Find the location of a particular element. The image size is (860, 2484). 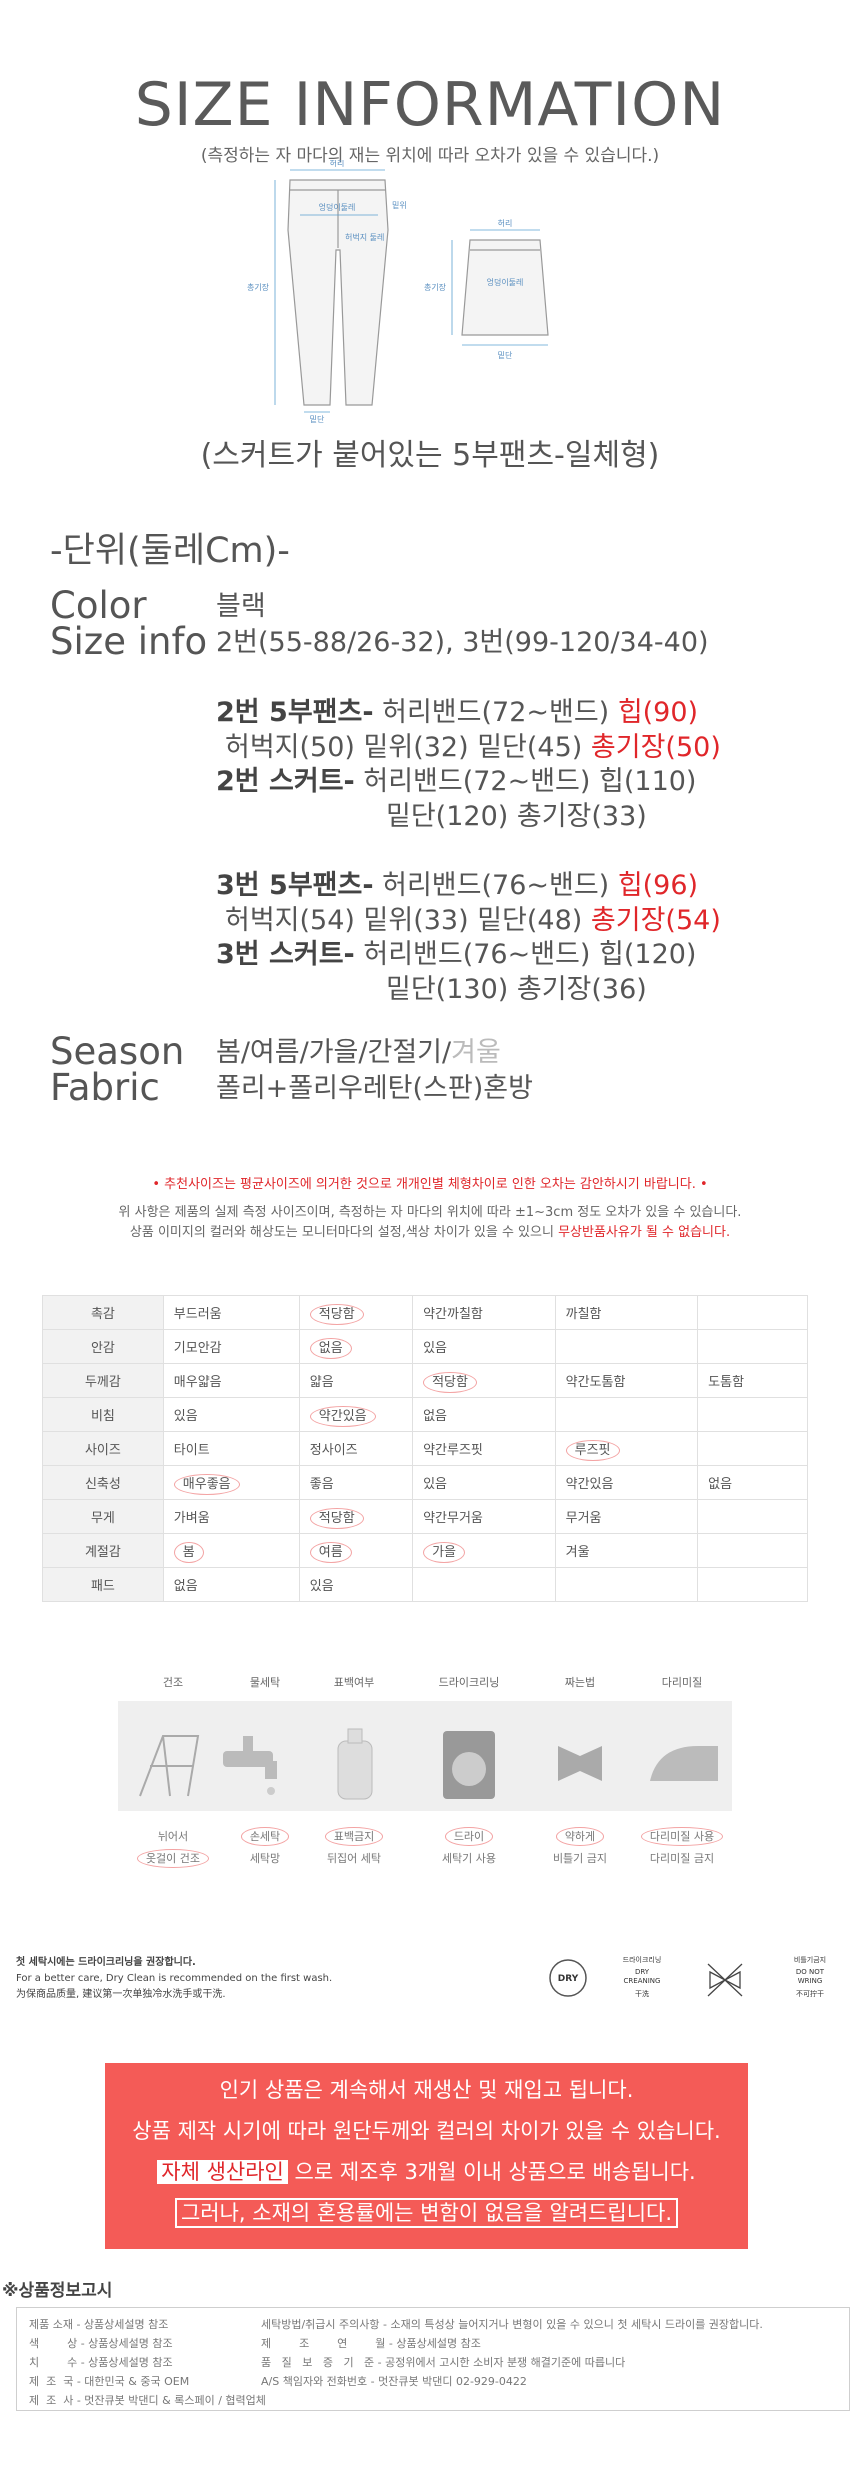

banner-line: 그러나, 소재의 혼용률에는 변함이 없음을 알려드립니다. is located at coordinates (426, 2213).